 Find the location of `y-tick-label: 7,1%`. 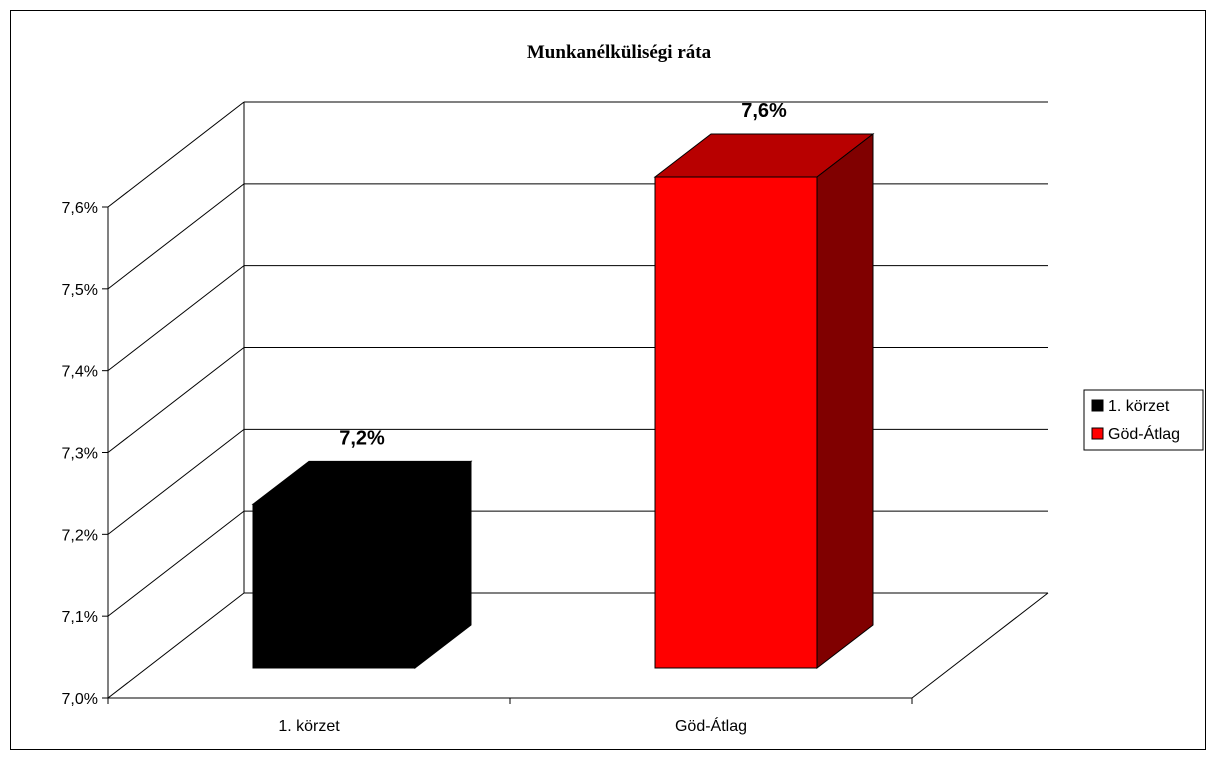

y-tick-label: 7,1% is located at coordinates (80, 617).